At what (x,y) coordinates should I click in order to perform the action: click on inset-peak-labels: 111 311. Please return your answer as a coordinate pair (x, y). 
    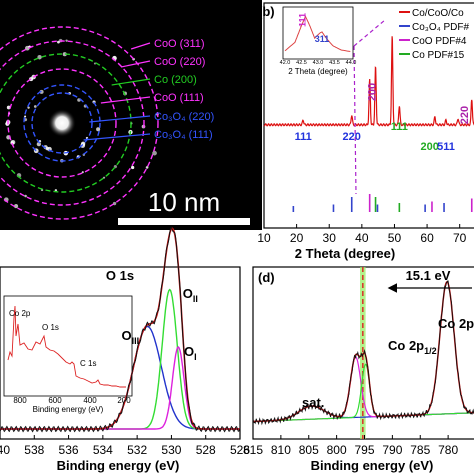
    Looking at the image, I should click on (313, 28).